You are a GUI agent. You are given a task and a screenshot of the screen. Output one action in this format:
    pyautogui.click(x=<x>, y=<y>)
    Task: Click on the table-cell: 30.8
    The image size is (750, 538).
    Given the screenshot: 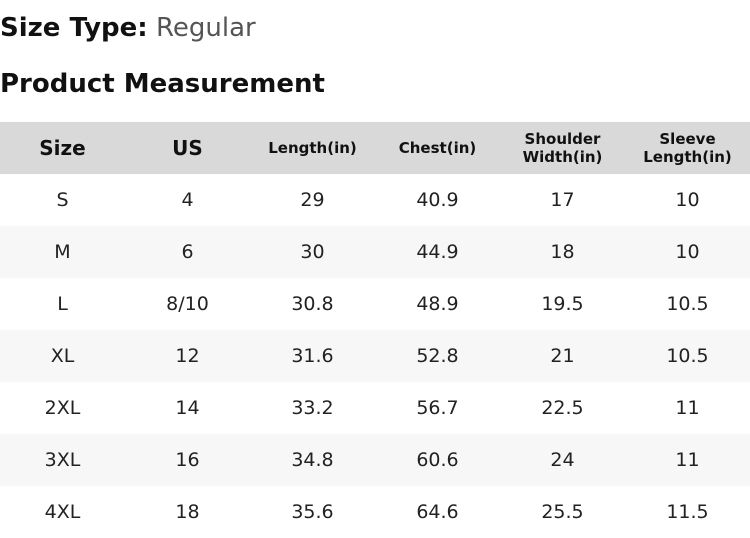 What is the action you would take?
    pyautogui.click(x=312, y=304)
    